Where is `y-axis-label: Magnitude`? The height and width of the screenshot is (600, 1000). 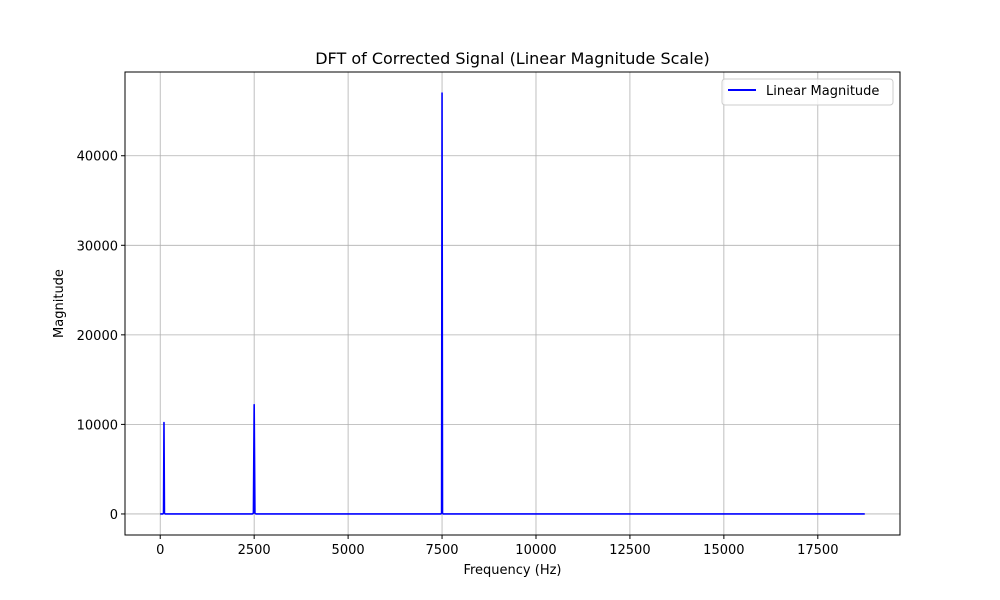
y-axis-label: Magnitude is located at coordinates (59, 303).